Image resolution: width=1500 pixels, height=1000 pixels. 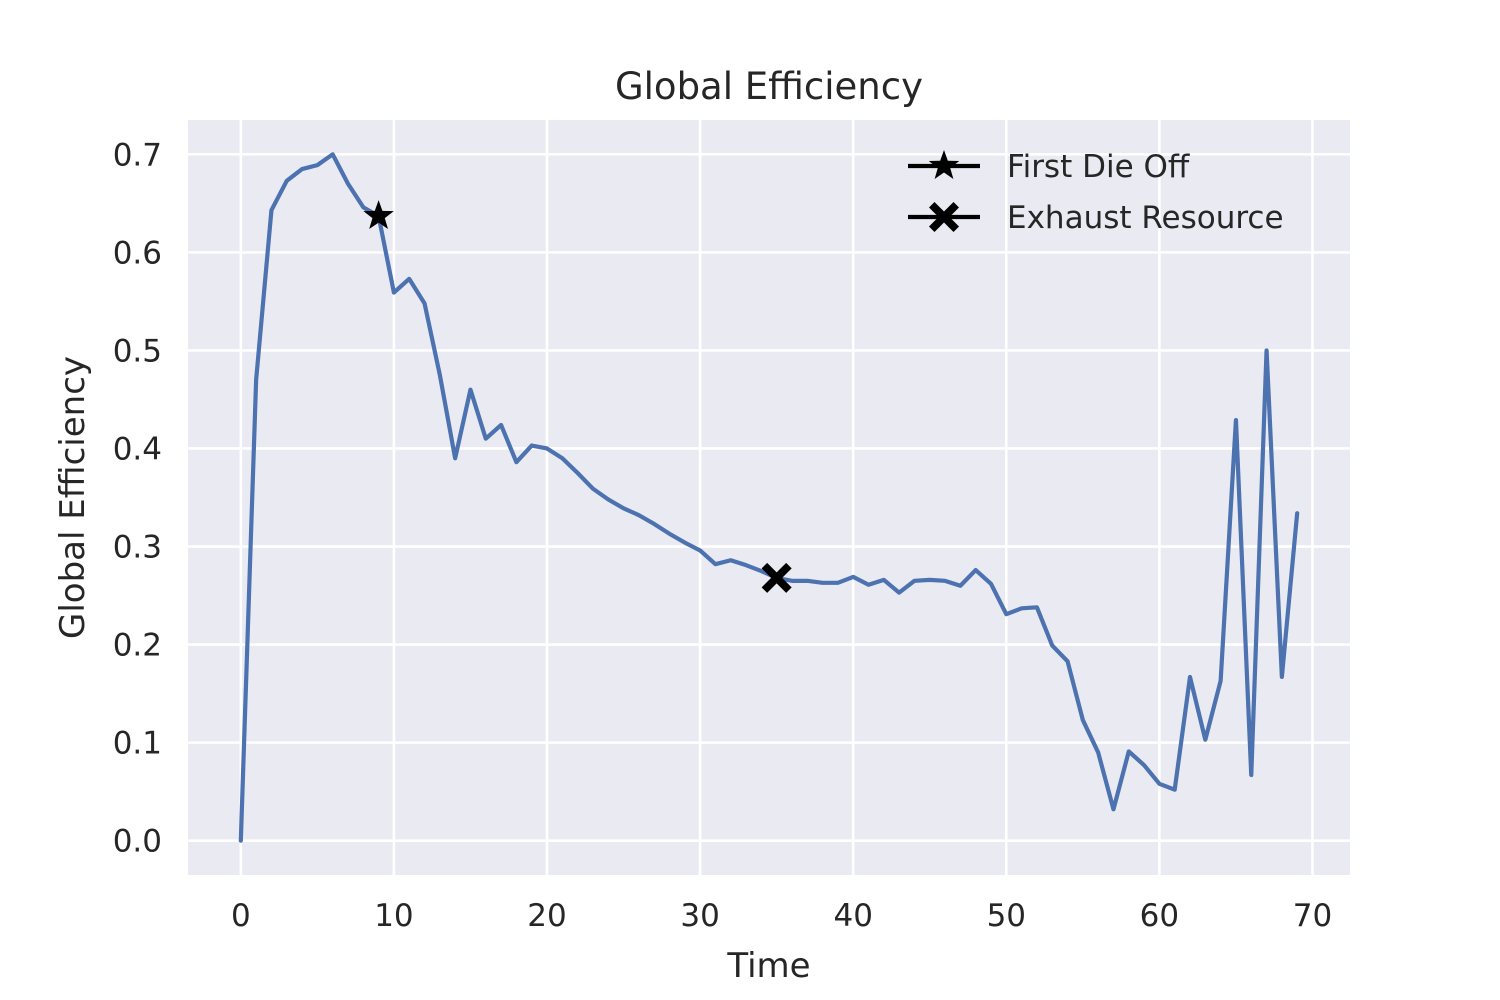 What do you see at coordinates (577, 396) in the screenshot?
I see `marker-layer` at bounding box center [577, 396].